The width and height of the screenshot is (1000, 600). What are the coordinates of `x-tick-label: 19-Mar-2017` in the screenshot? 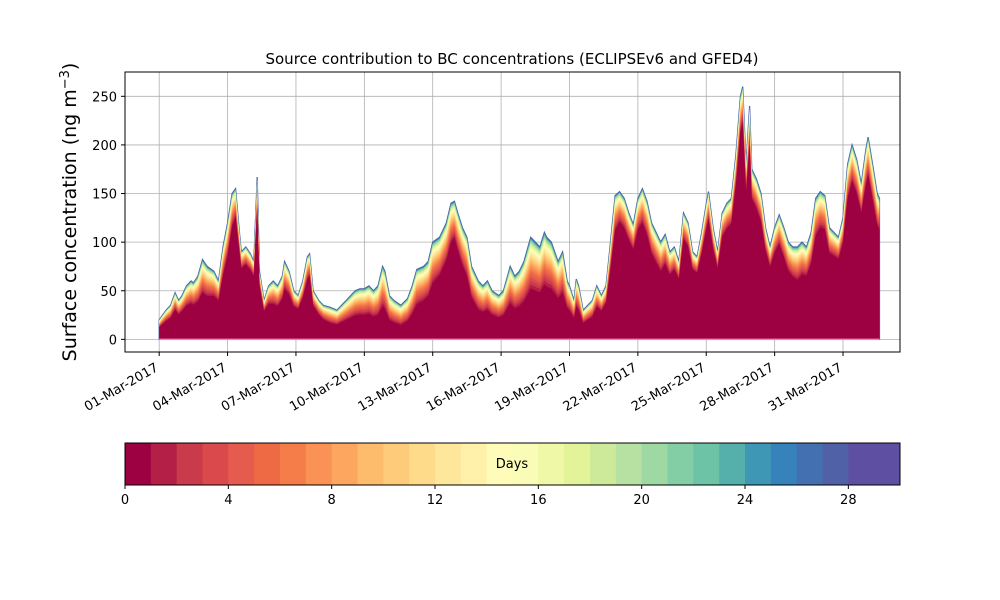 It's located at (531, 387).